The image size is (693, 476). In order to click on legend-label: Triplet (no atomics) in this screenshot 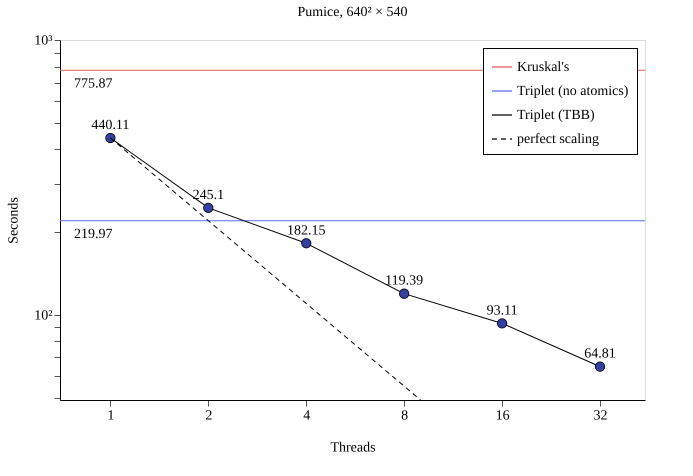, I will do `click(573, 91)`.